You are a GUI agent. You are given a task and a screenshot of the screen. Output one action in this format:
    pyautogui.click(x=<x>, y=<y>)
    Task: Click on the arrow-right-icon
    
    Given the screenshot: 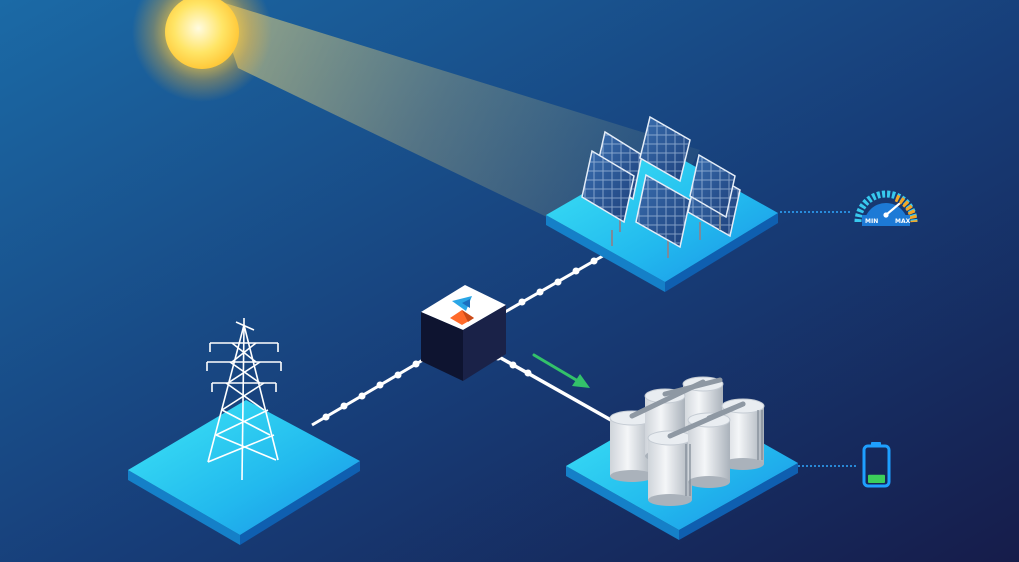 What is the action you would take?
    pyautogui.click(x=561, y=370)
    